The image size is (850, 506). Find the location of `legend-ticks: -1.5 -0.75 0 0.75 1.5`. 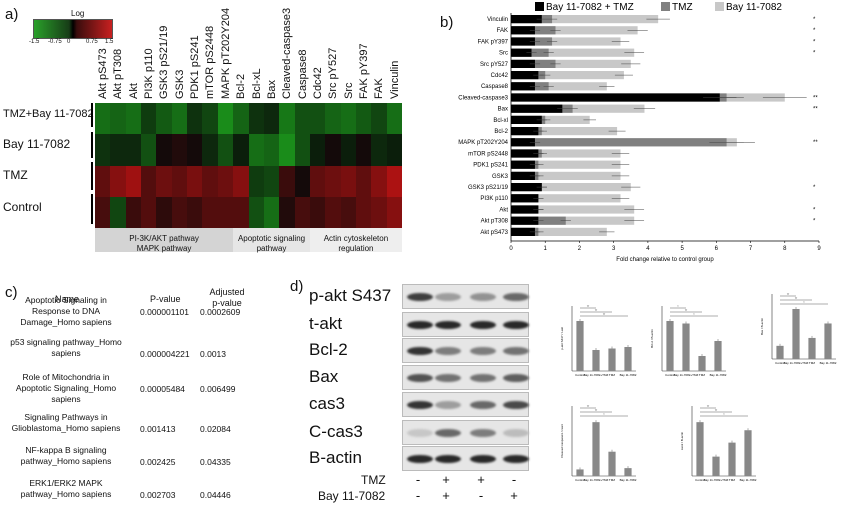

legend-ticks: -1.5 -0.75 0 0.75 1.5 is located at coordinates (71, 44).